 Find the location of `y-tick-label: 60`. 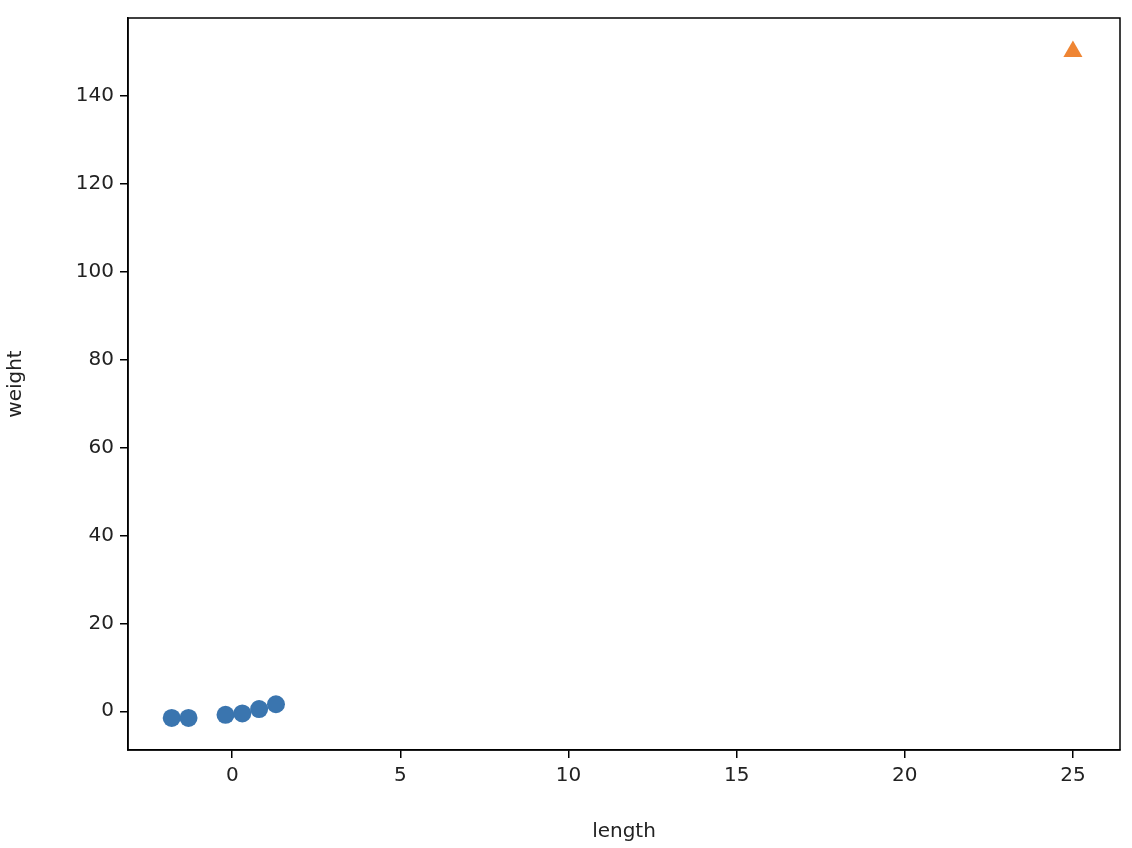

y-tick-label: 60 is located at coordinates (101, 445).